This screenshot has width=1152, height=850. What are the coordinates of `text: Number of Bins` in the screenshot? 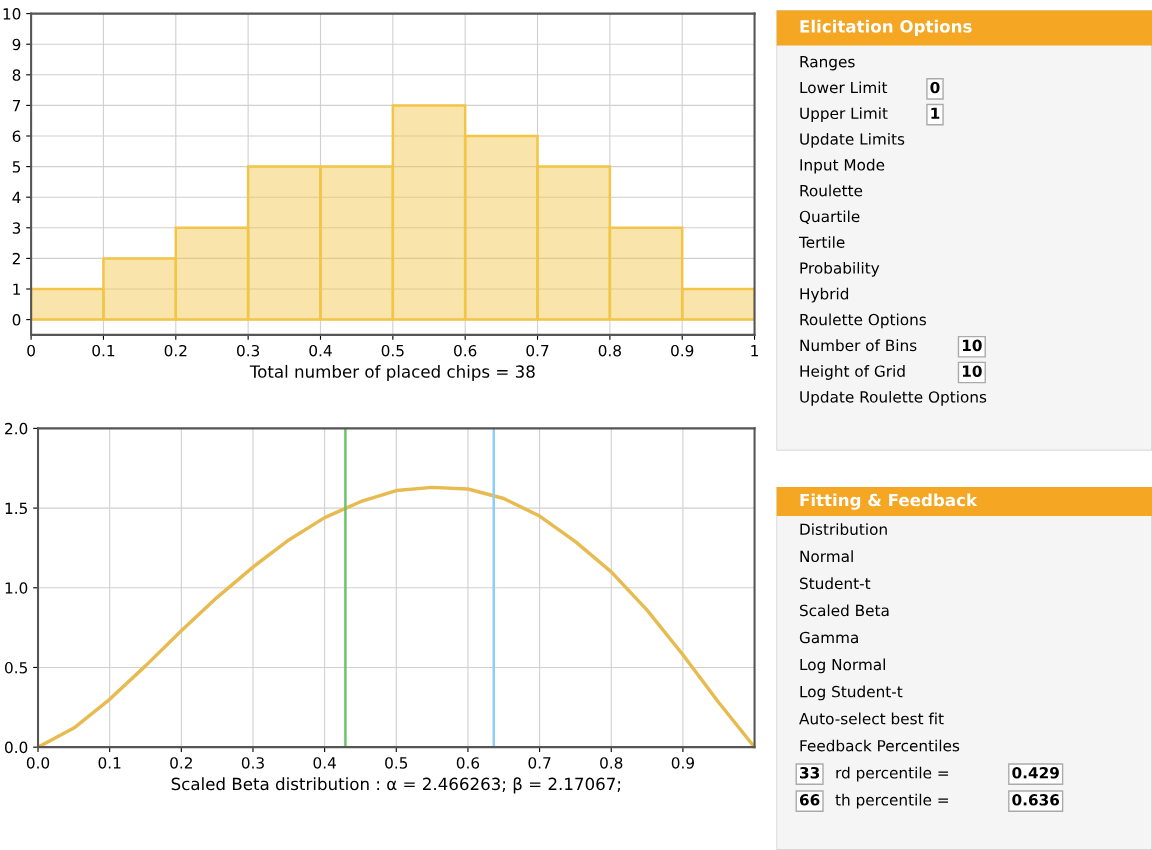 It's located at (858, 345).